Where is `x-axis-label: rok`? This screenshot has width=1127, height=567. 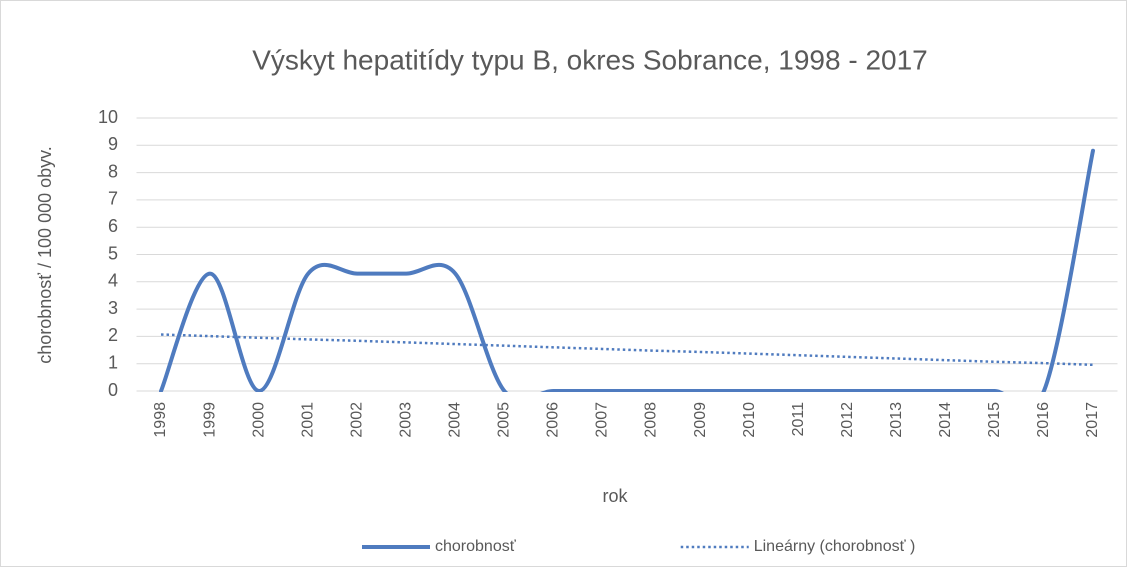 x-axis-label: rok is located at coordinates (615, 496).